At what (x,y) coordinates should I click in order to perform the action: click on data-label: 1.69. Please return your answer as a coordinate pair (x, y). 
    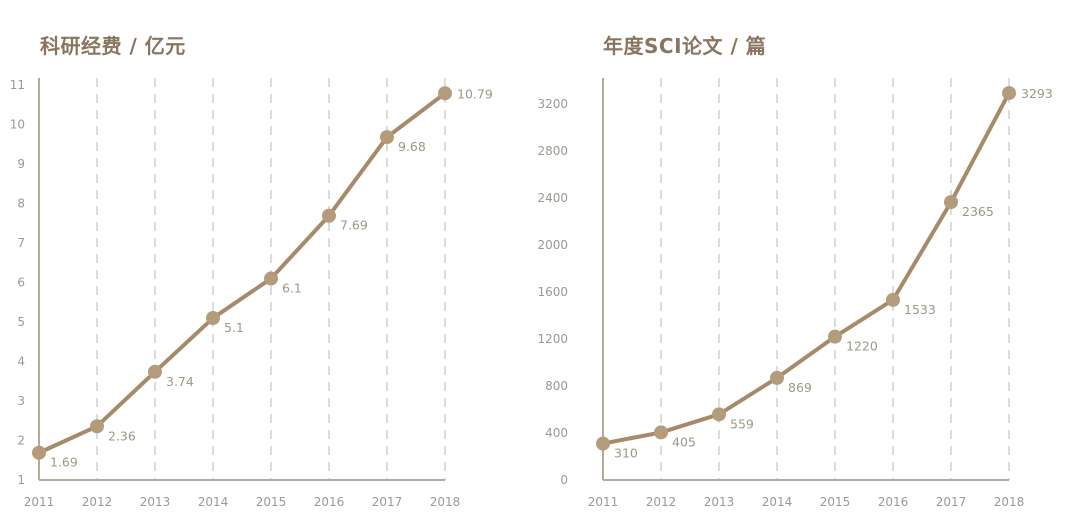
    Looking at the image, I should click on (64, 462).